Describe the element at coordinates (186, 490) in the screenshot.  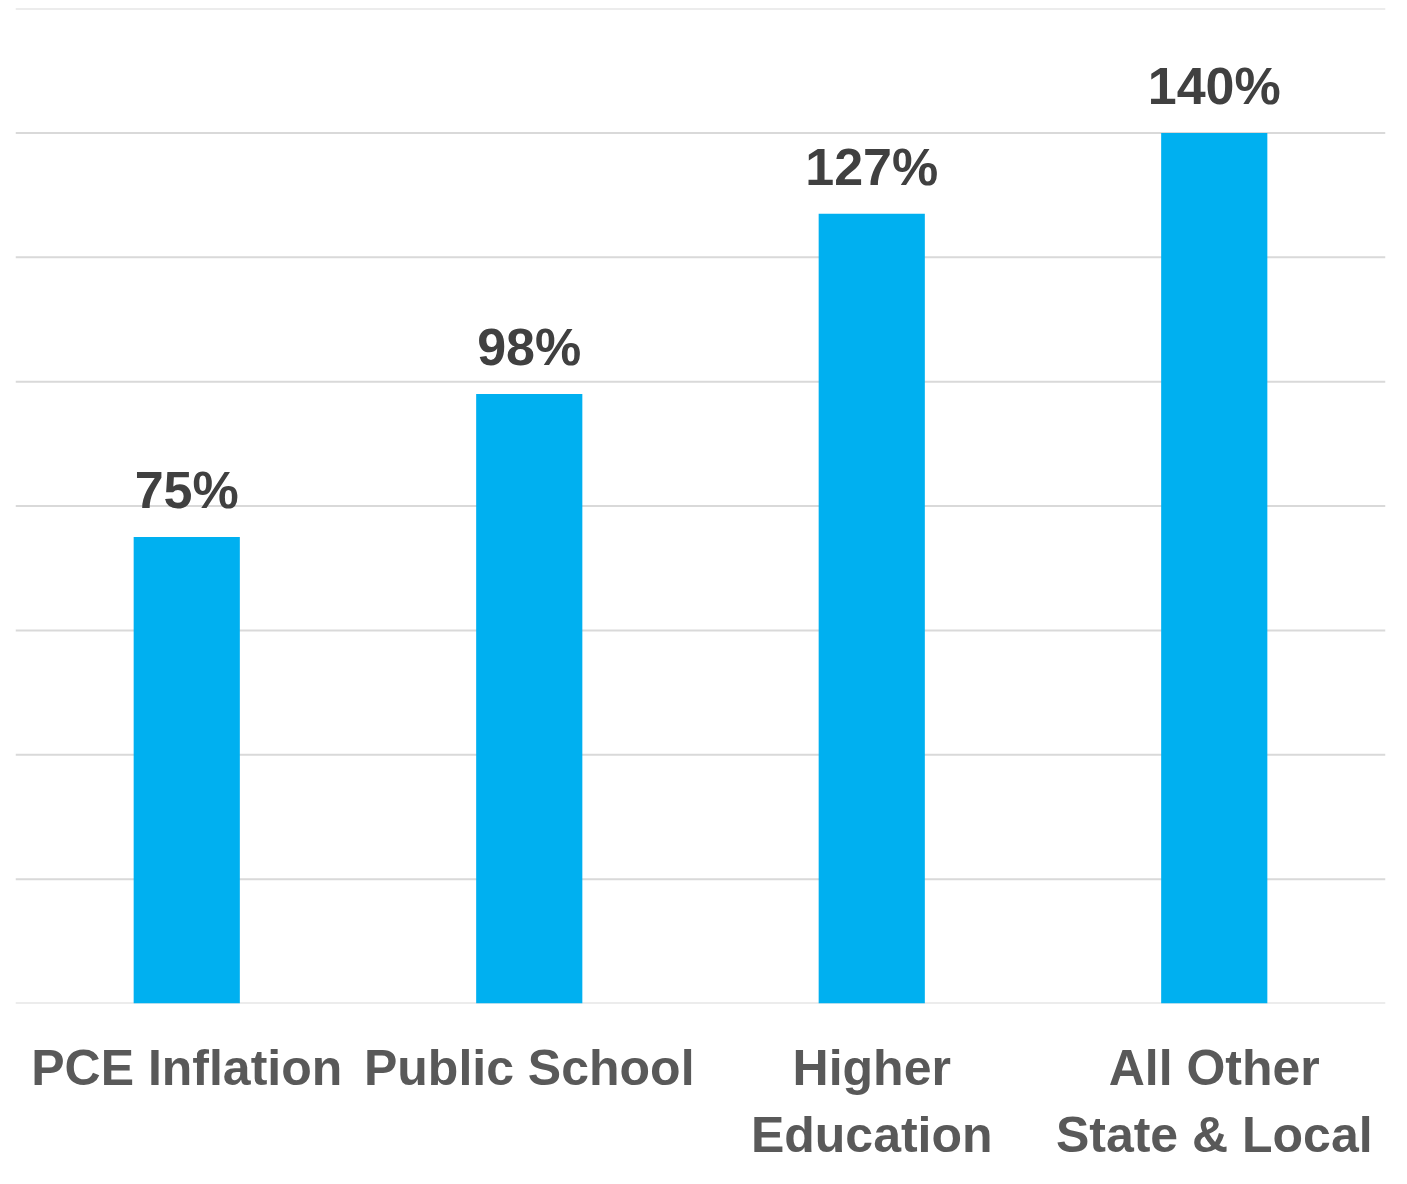
I see `data-label: 75%` at that location.